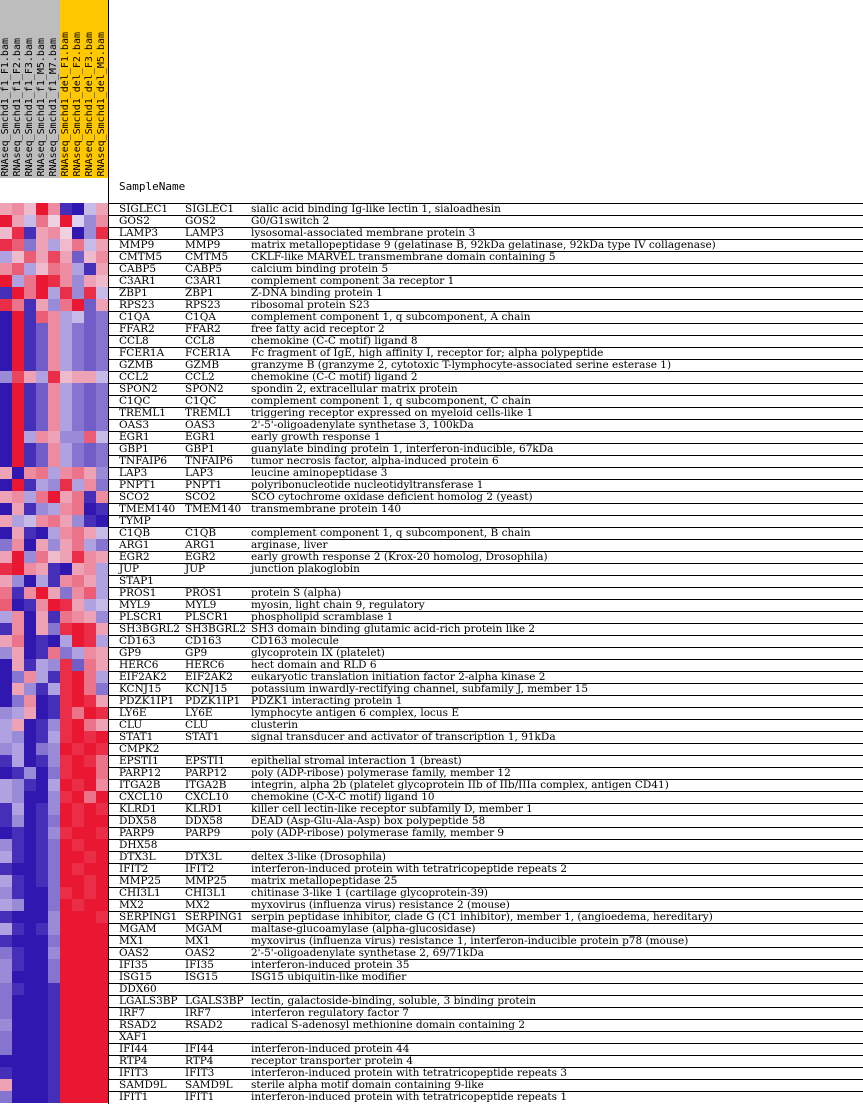  Describe the element at coordinates (199, 473) in the screenshot. I see `gene-symbol: LAP3` at that location.